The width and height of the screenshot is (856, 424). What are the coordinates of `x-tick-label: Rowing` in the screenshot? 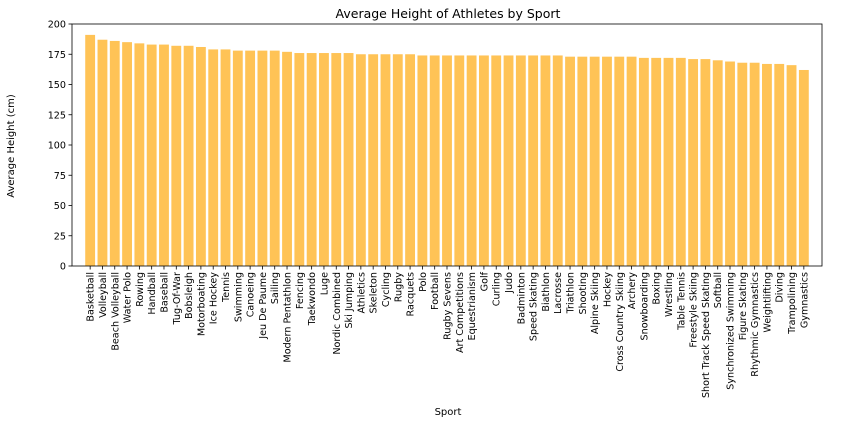 It's located at (140, 289).